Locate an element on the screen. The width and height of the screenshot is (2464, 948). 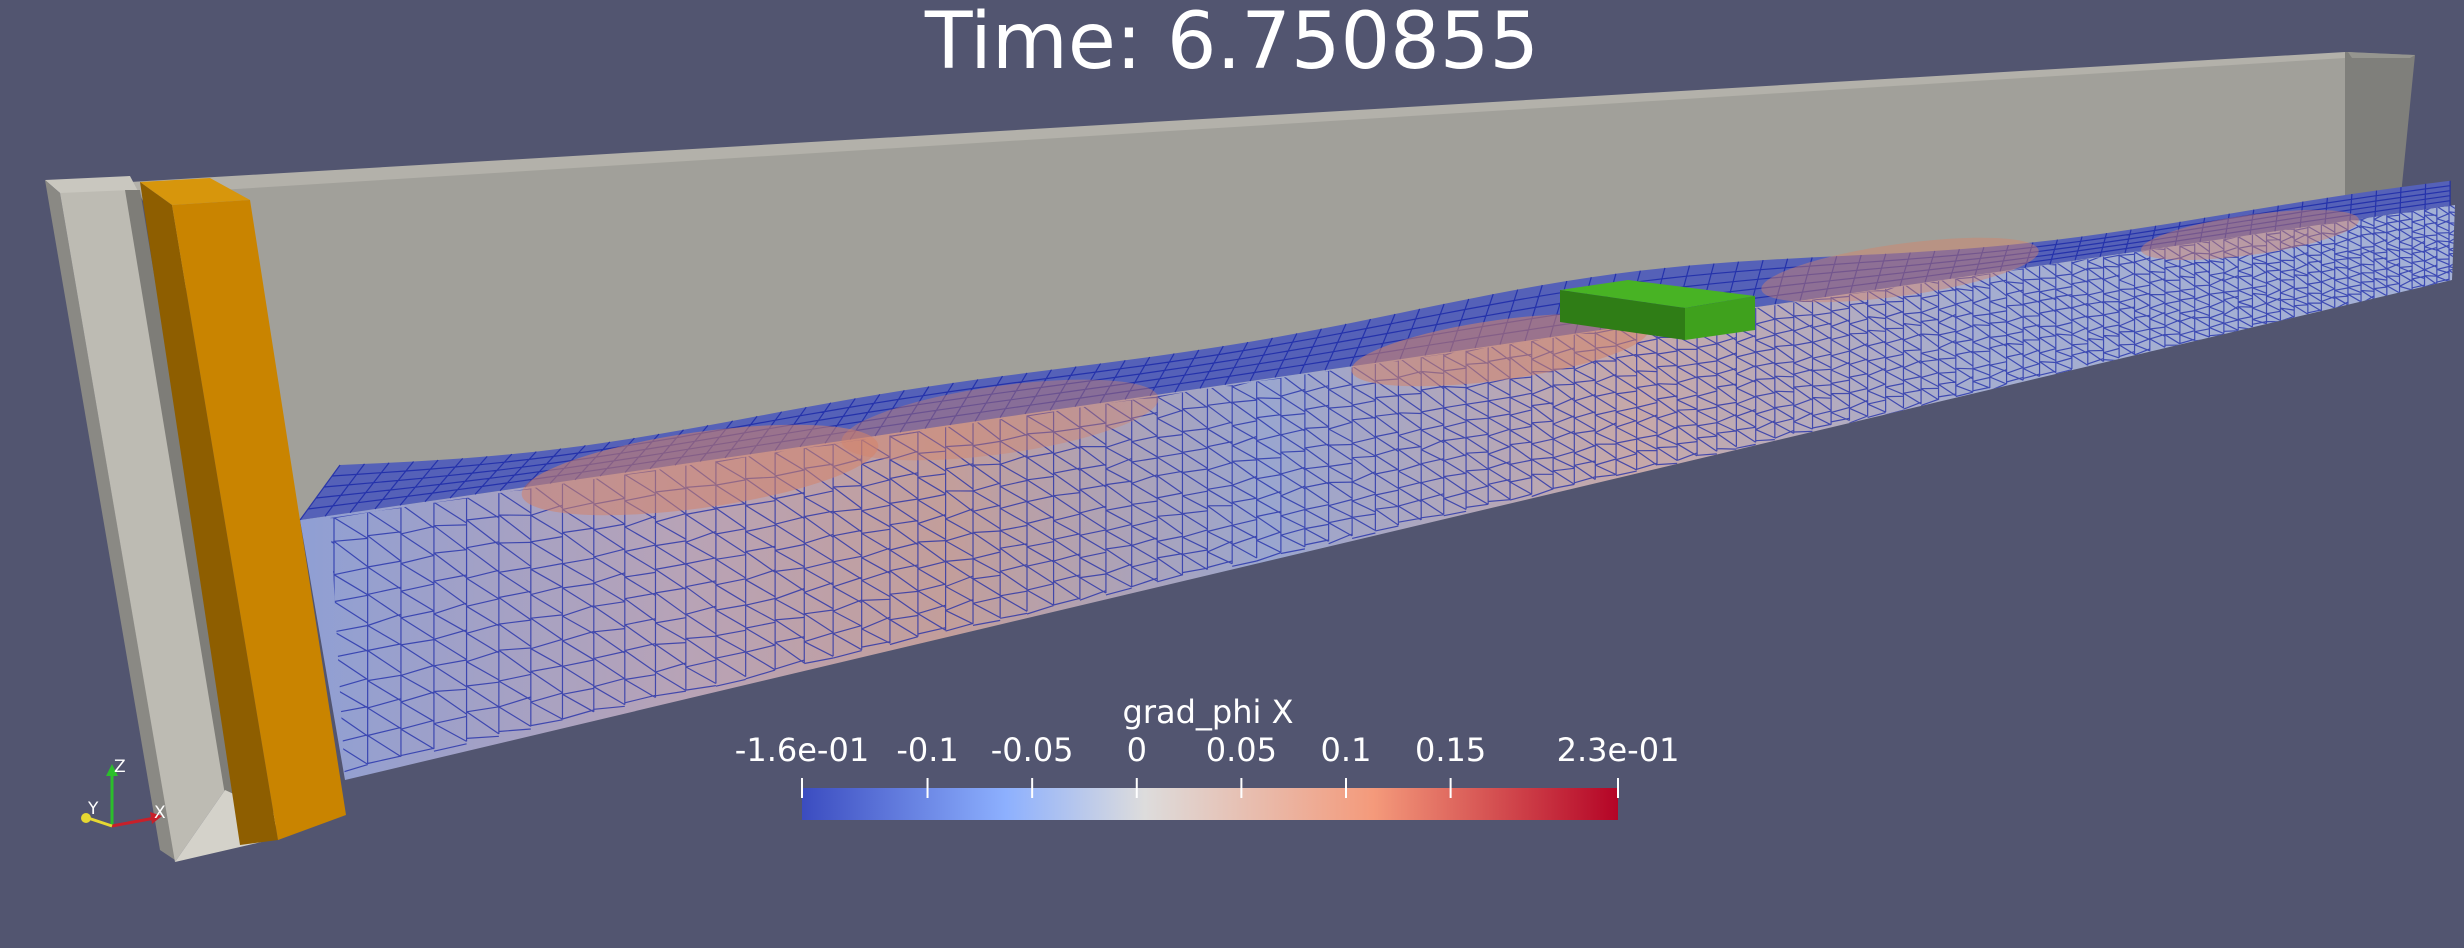
time-title: Time: 6.750855 is located at coordinates (1232, 43).